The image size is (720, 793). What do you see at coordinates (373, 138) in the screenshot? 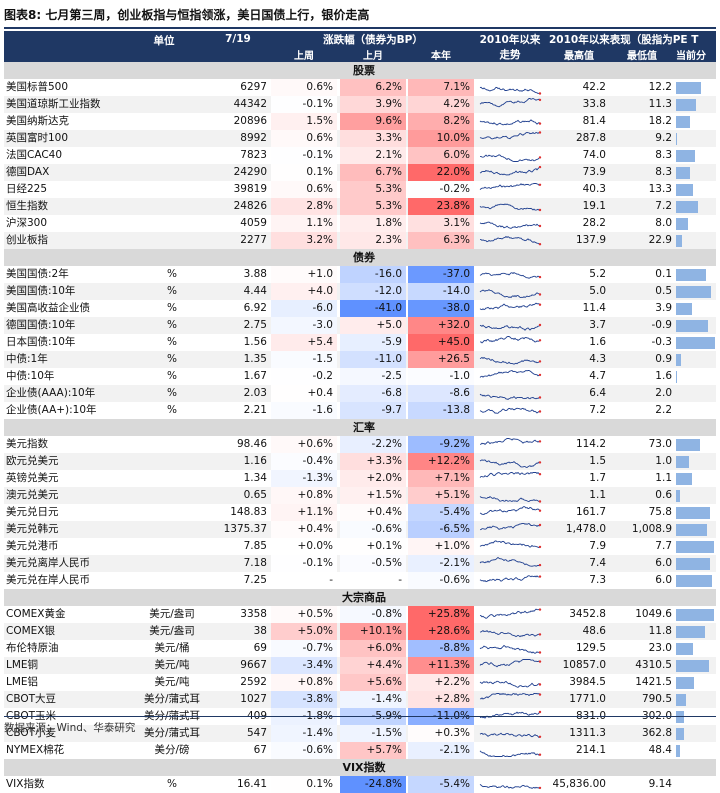
I see `row-change-month: 3.3%` at bounding box center [373, 138].